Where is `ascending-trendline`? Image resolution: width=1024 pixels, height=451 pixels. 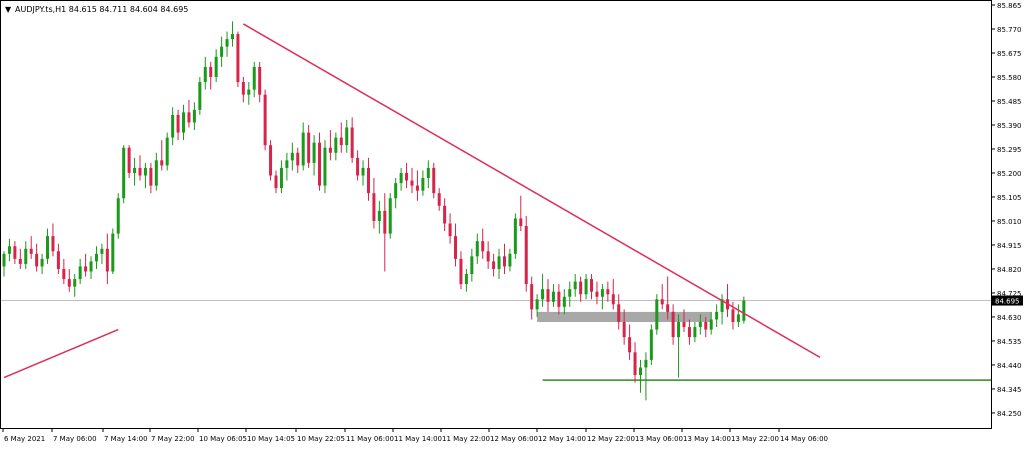 ascending-trendline is located at coordinates (61, 353).